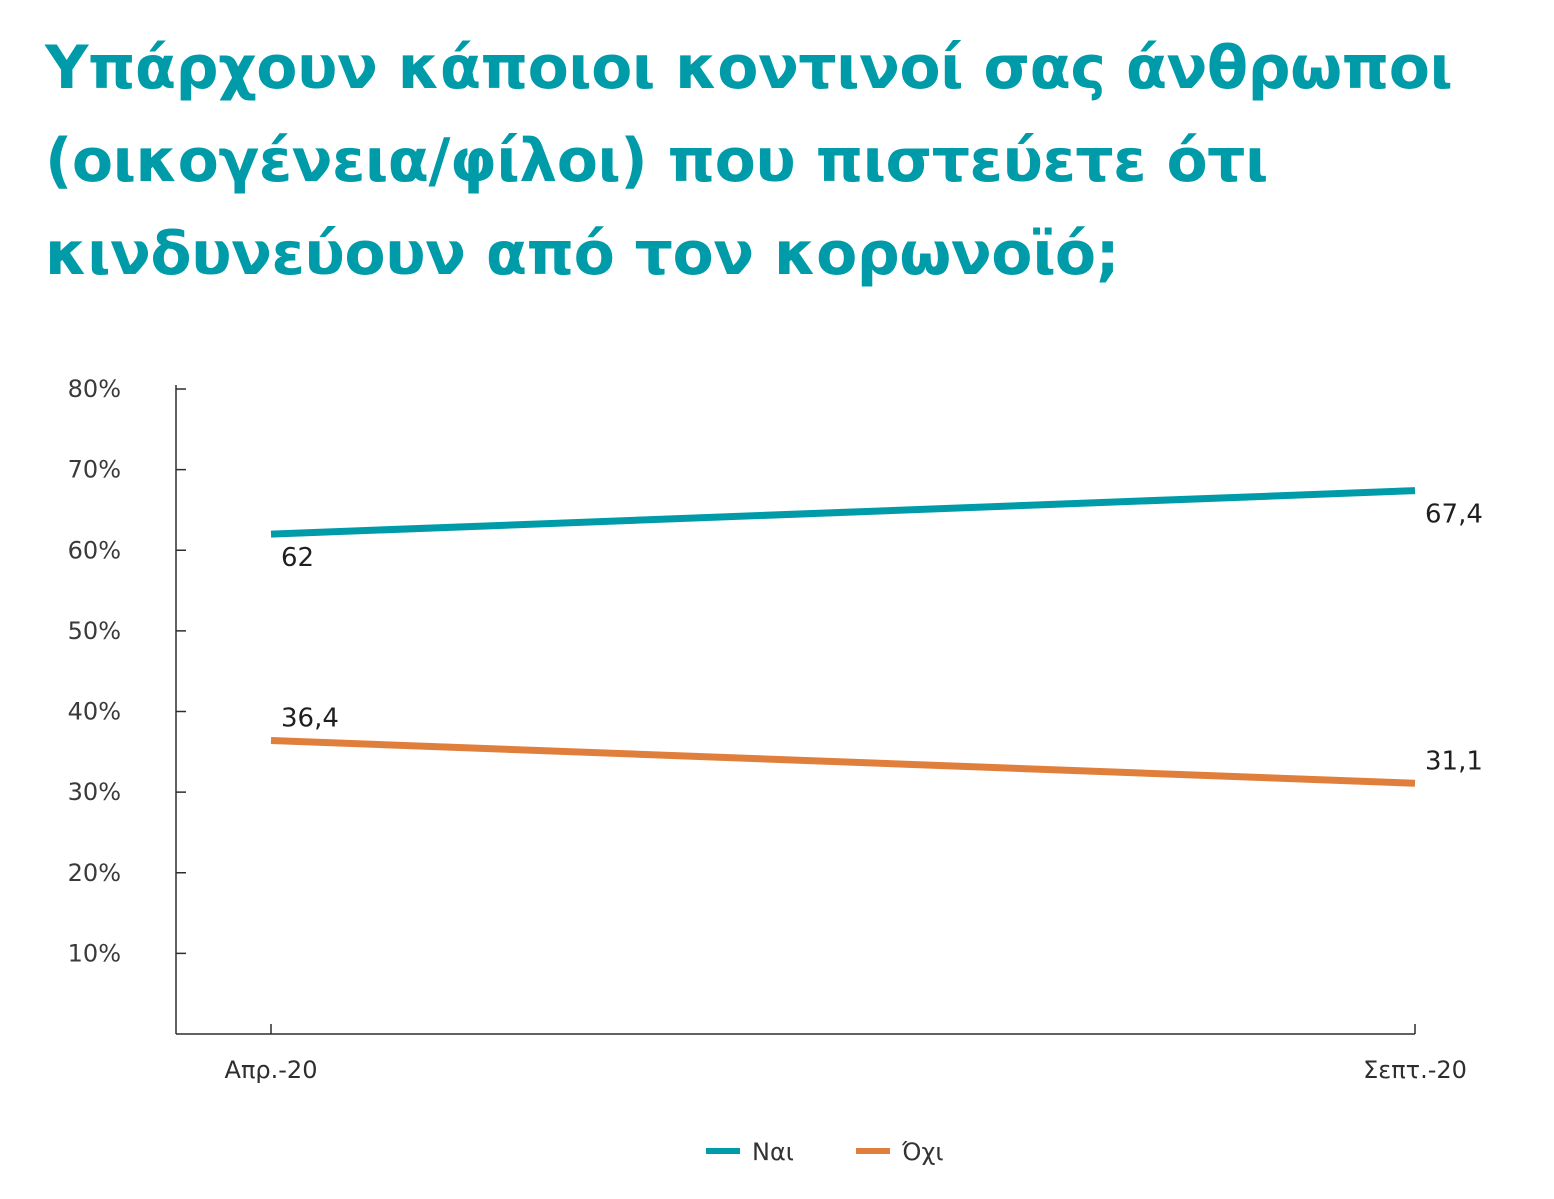 Image resolution: width=1554 pixels, height=1199 pixels. I want to click on chart-title-line-1: Υπάρχουν κάποιοι κοντινοί σας άνθρωποι, so click(749, 68).